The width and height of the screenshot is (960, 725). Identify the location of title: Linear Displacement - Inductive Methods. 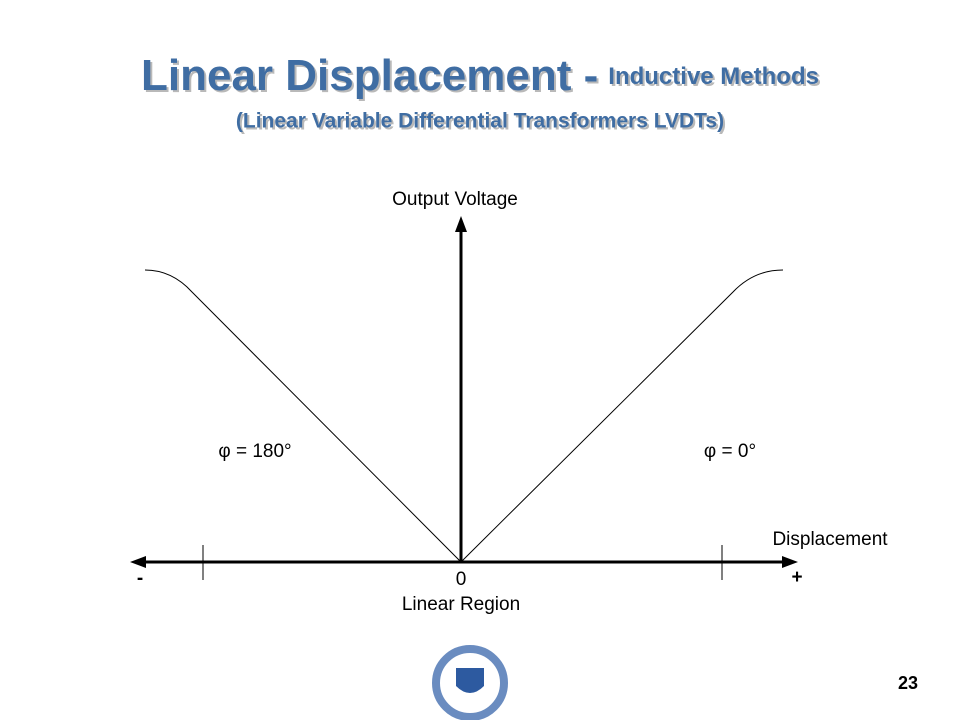
(480, 75).